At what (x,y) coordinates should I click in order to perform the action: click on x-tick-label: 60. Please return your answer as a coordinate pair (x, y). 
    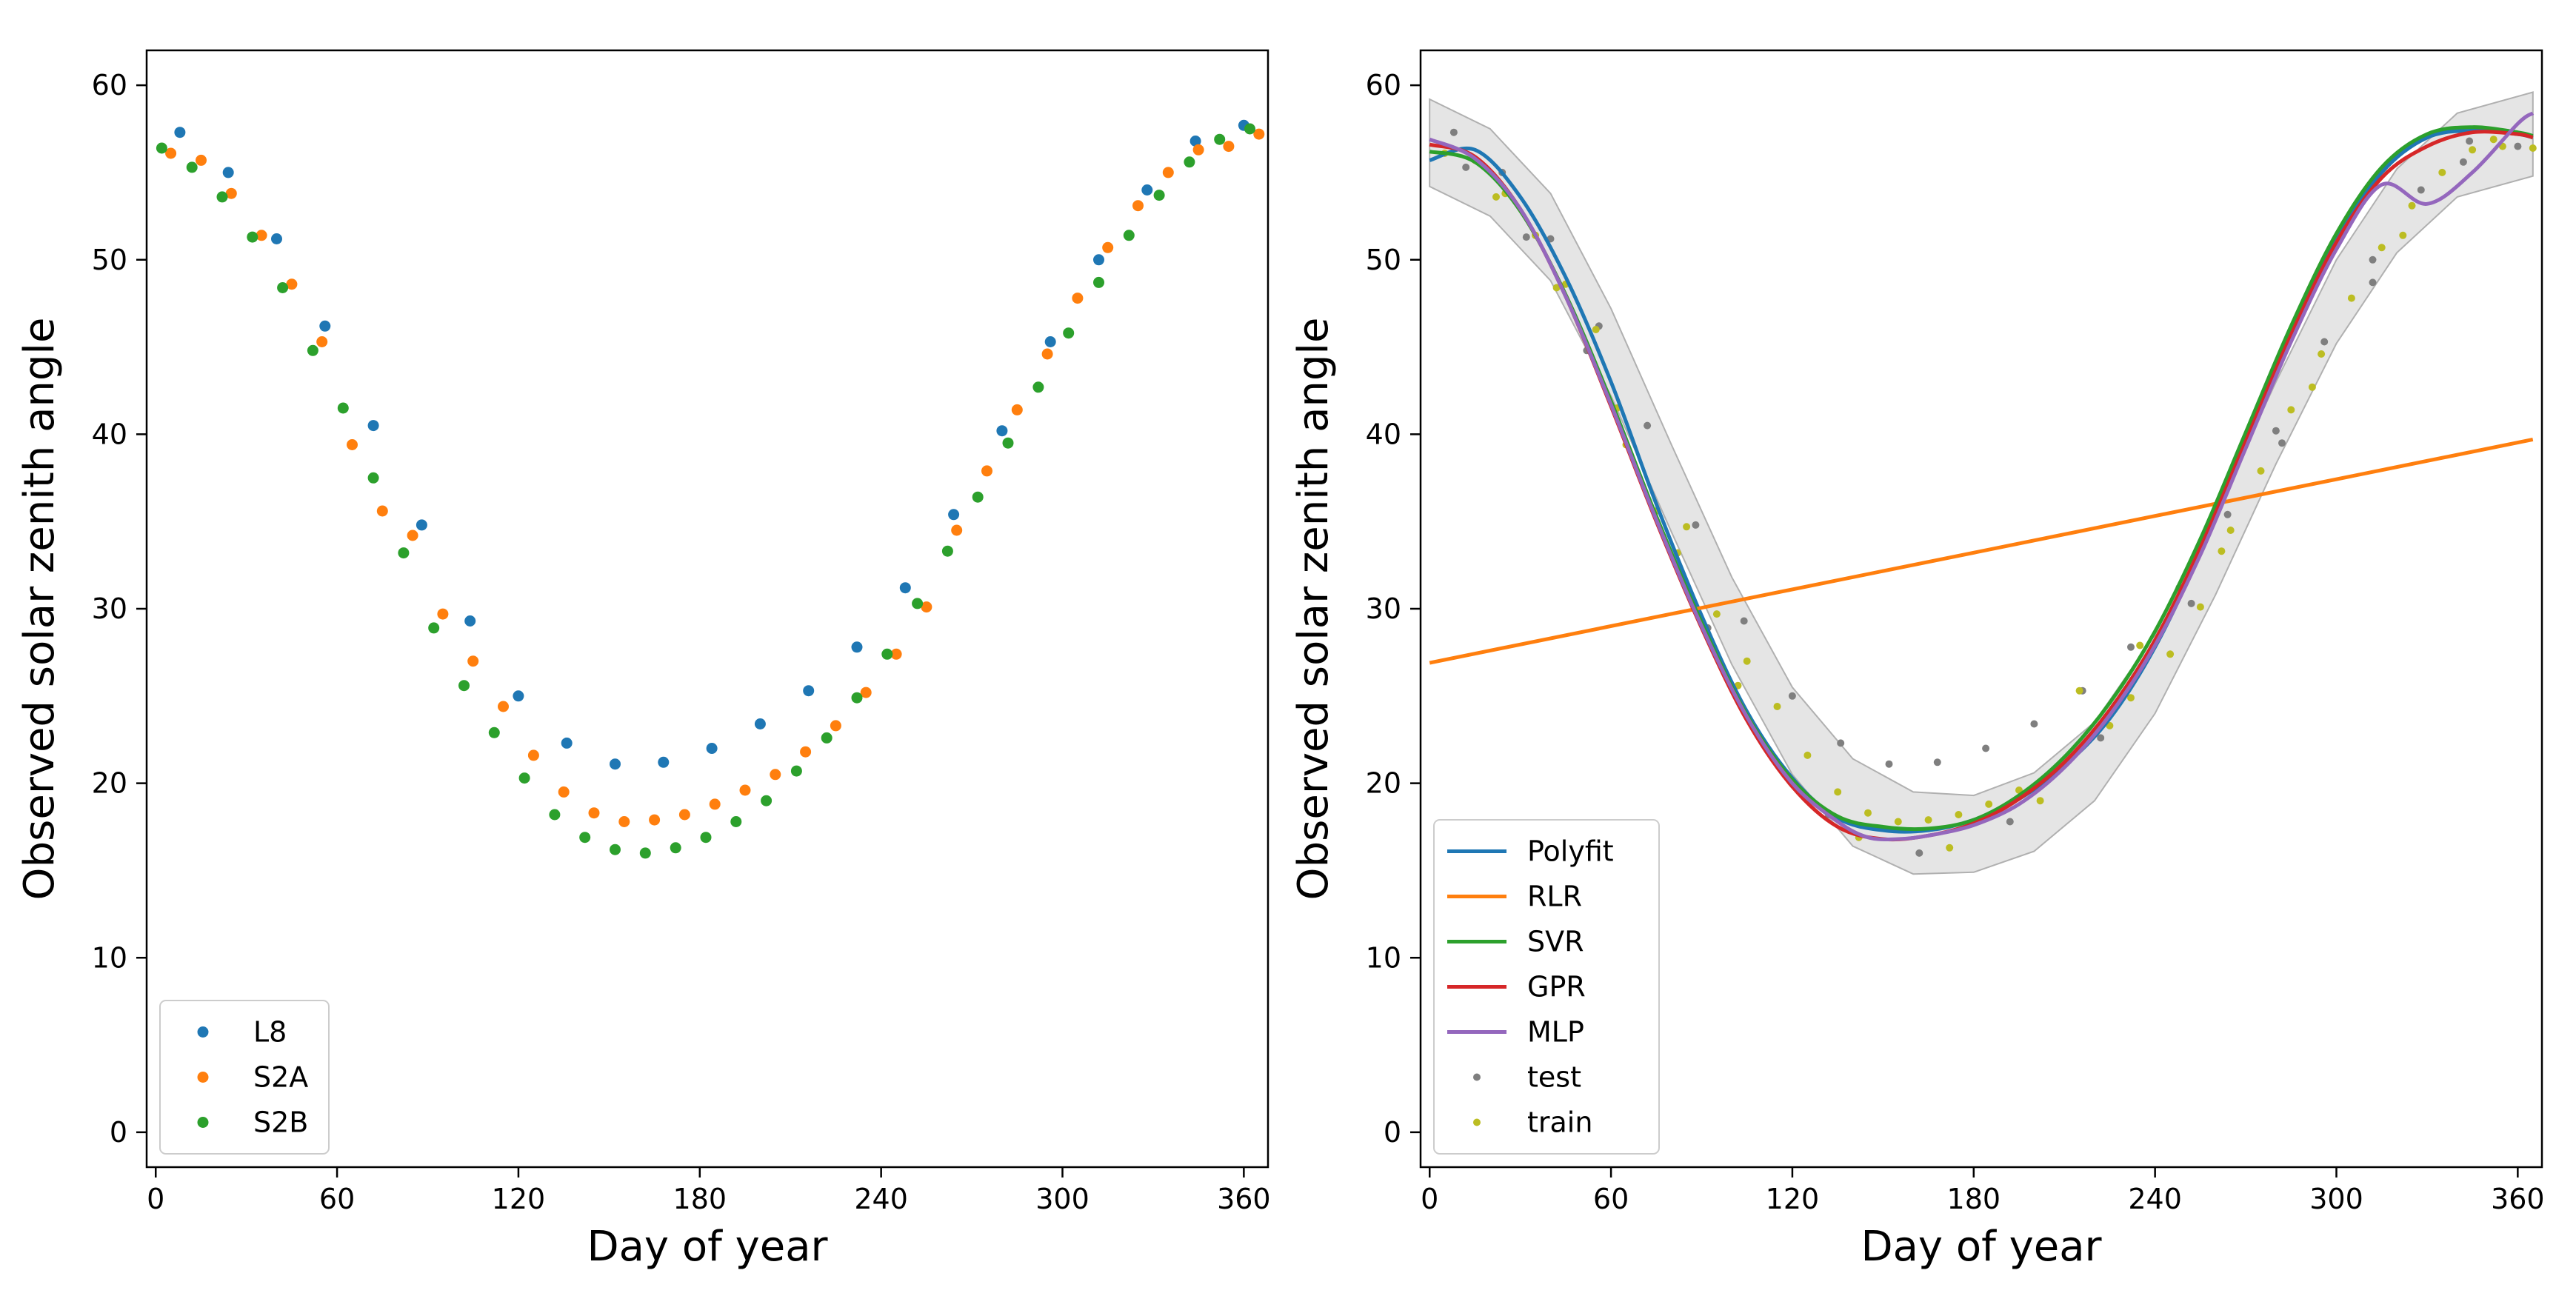
    Looking at the image, I should click on (1611, 1199).